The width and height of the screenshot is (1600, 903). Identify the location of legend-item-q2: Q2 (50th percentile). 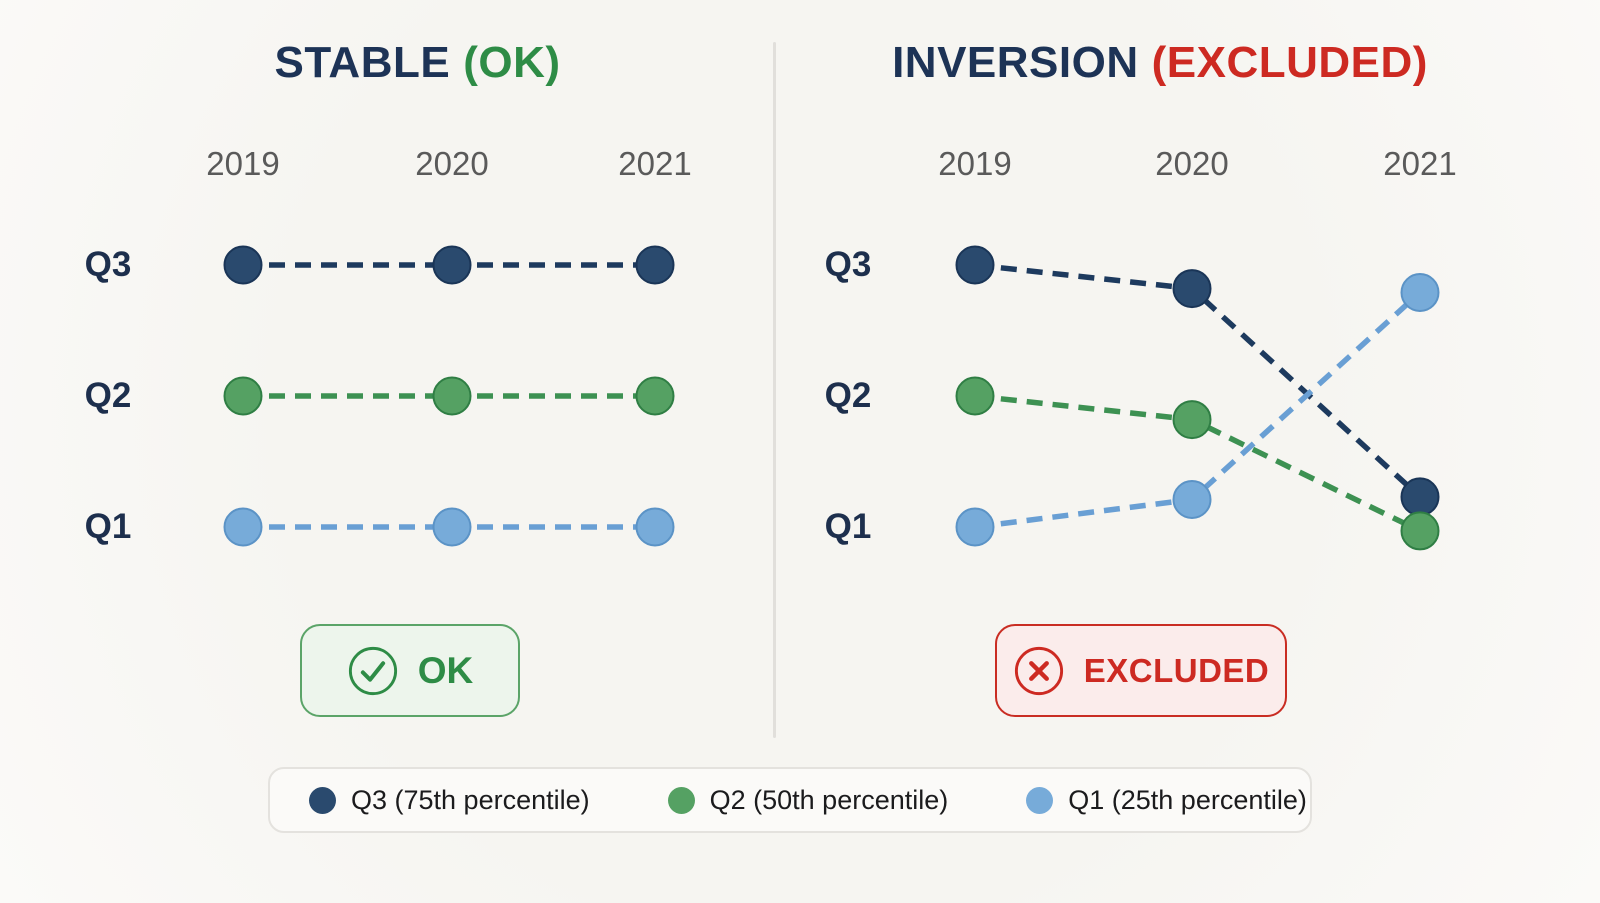
(808, 800).